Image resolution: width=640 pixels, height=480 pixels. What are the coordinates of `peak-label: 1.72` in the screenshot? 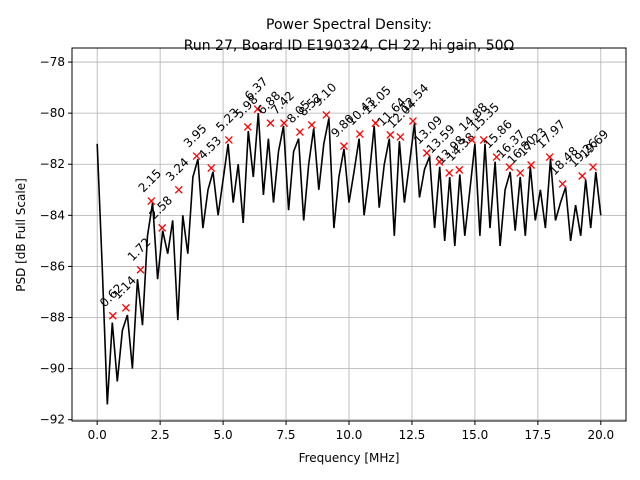 It's located at (139, 249).